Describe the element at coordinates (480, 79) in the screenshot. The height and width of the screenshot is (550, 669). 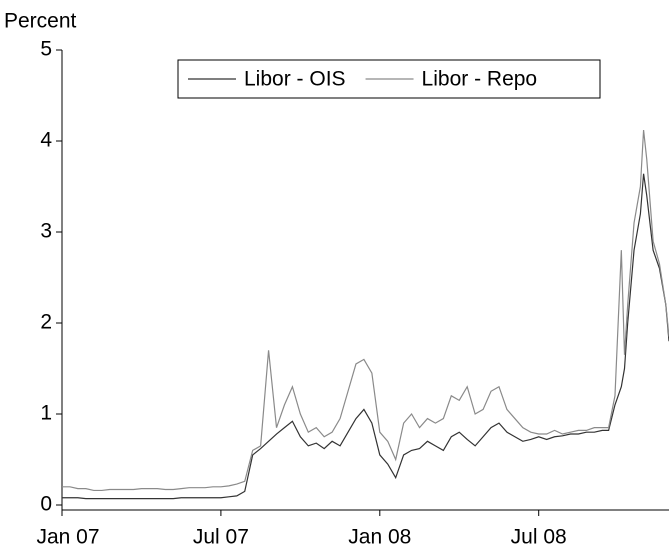
I see `legend-label: Libor - Repo` at that location.